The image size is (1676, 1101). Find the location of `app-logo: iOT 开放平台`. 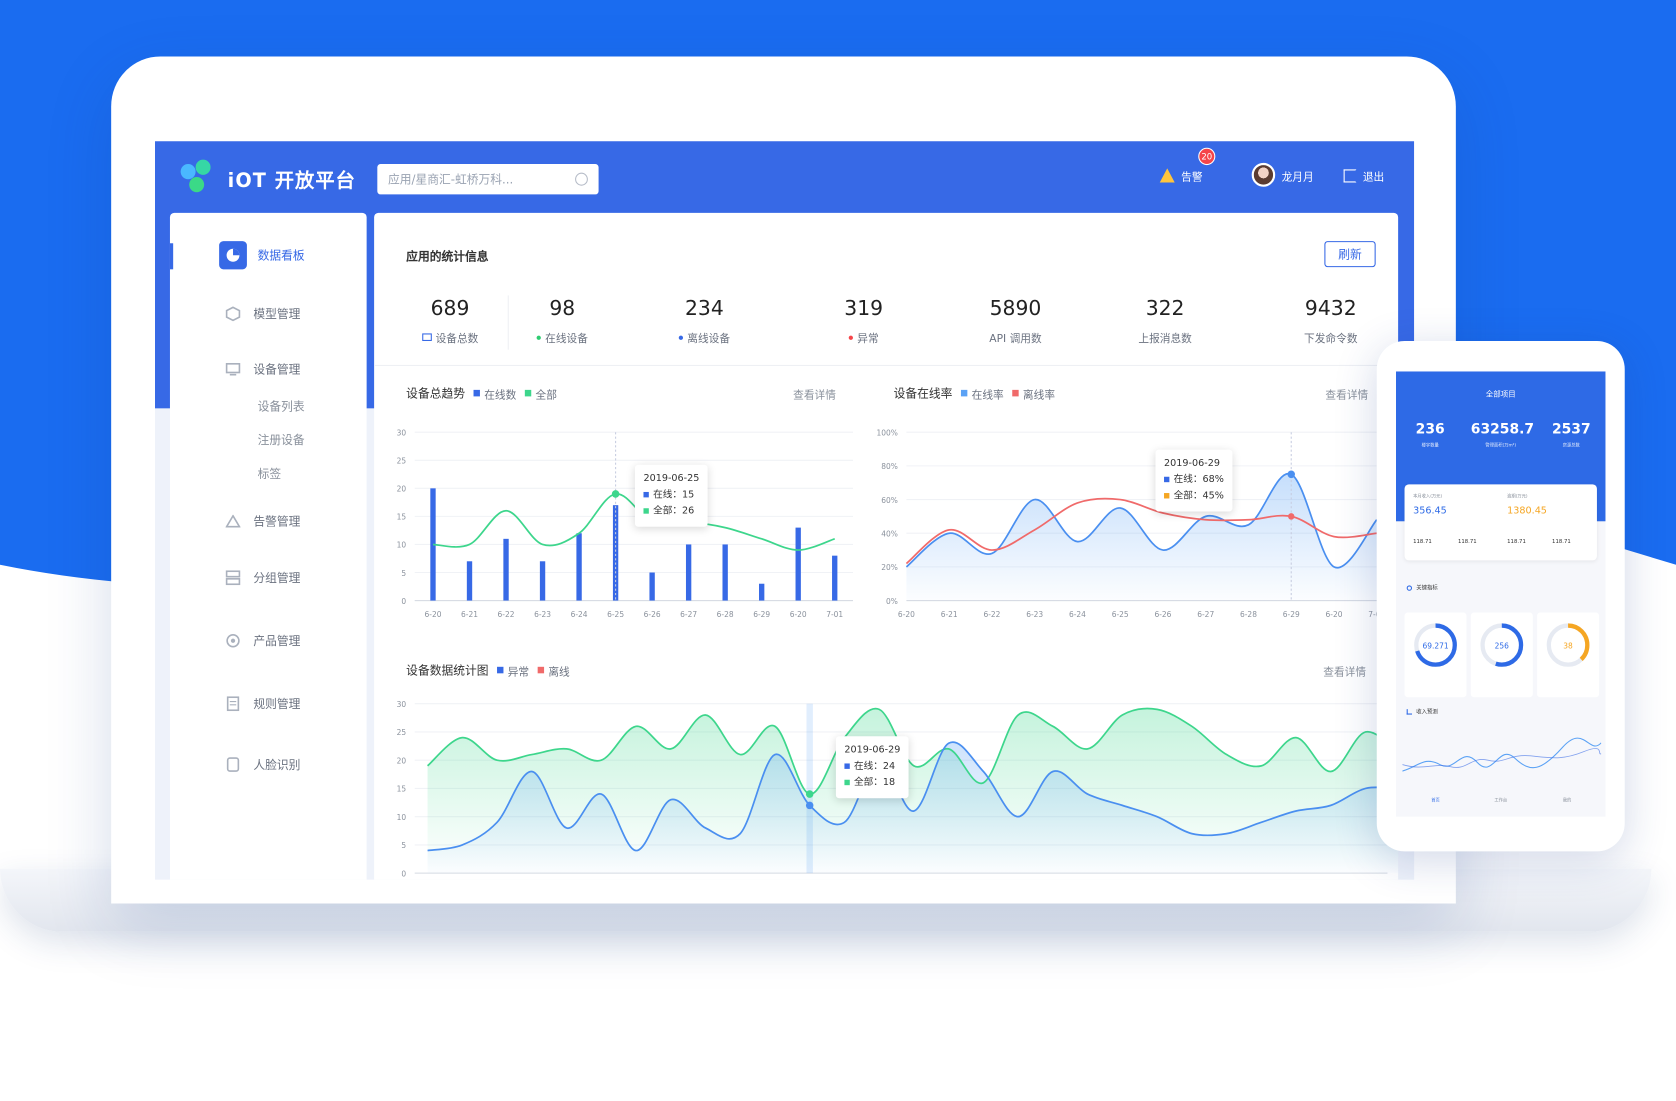

app-logo: iOT 开放平台 is located at coordinates (267, 179).